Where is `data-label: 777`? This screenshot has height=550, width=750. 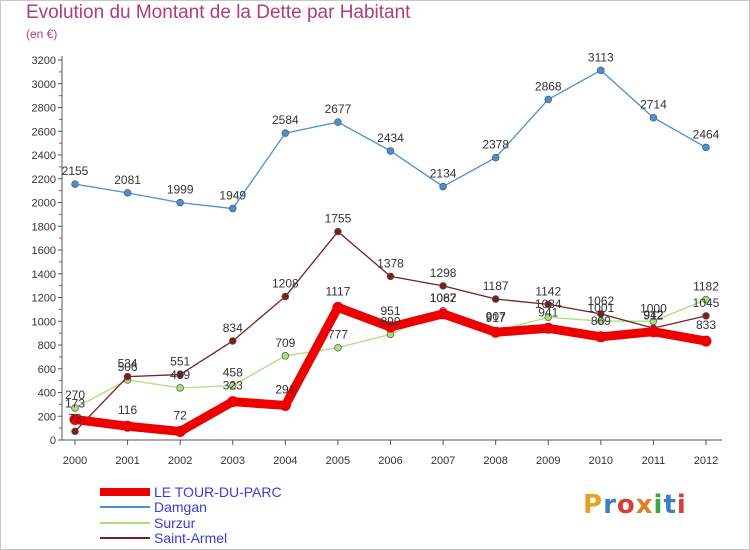
data-label: 777 is located at coordinates (338, 335).